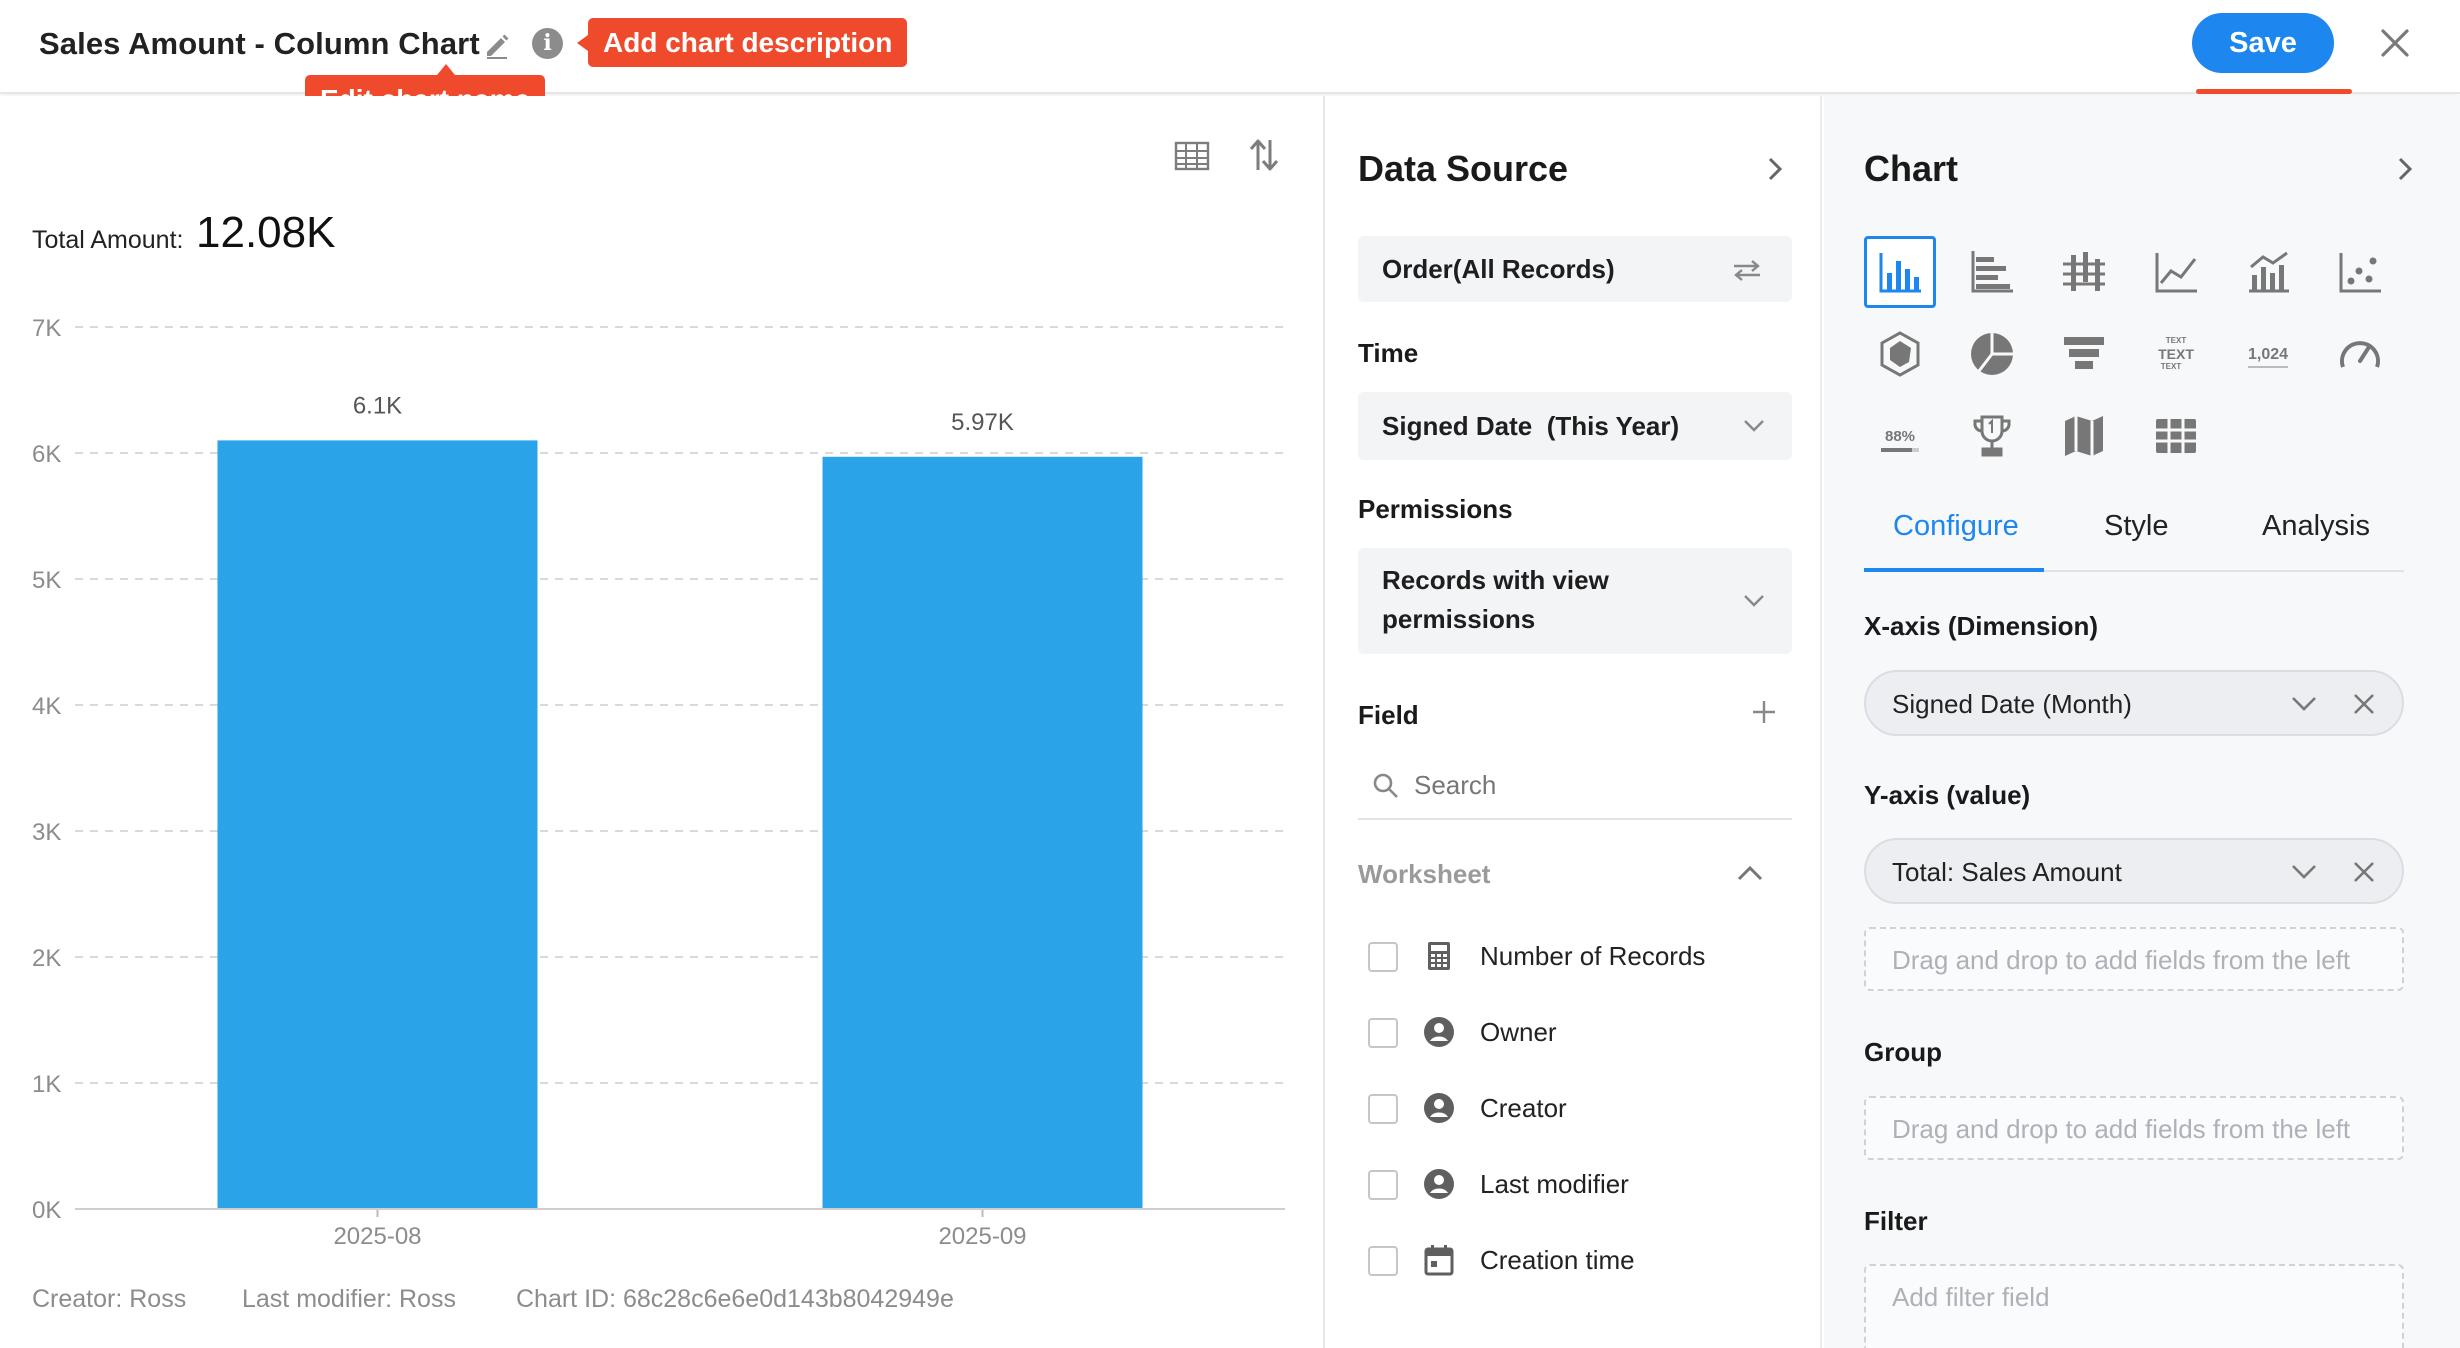  I want to click on time-value: Signed Date (This Year), so click(1531, 426).